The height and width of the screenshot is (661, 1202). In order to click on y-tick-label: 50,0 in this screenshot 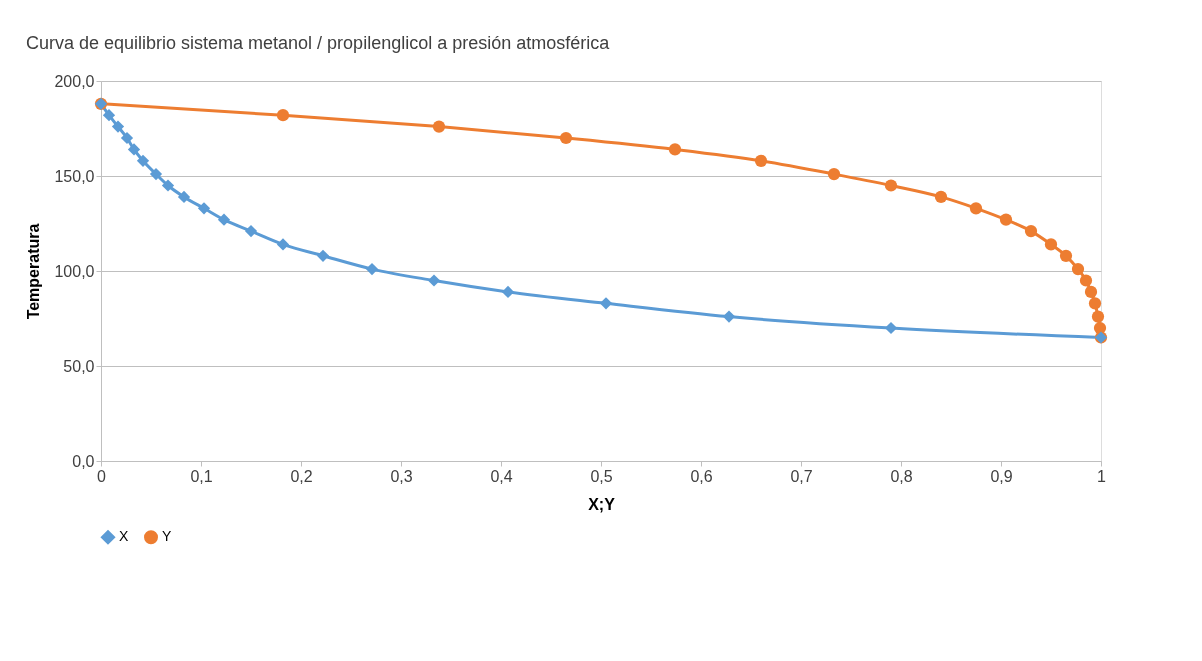, I will do `click(79, 366)`.